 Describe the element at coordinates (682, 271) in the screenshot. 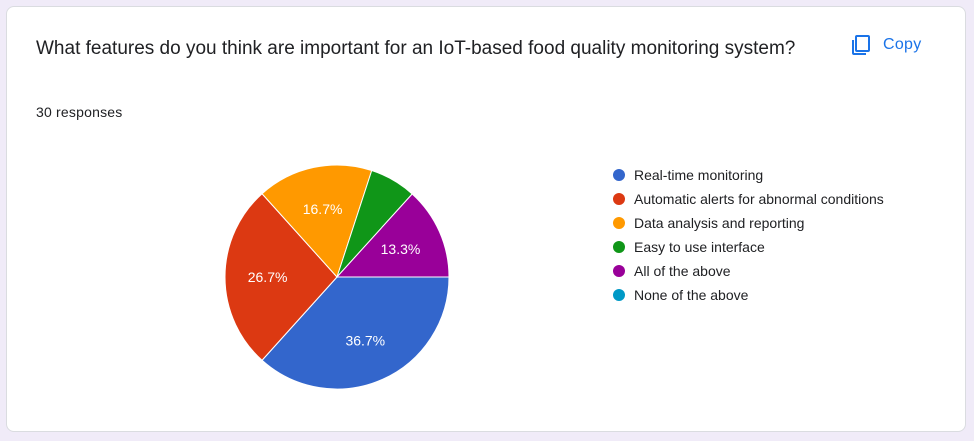

I see `legend-label-4: All of the above` at that location.